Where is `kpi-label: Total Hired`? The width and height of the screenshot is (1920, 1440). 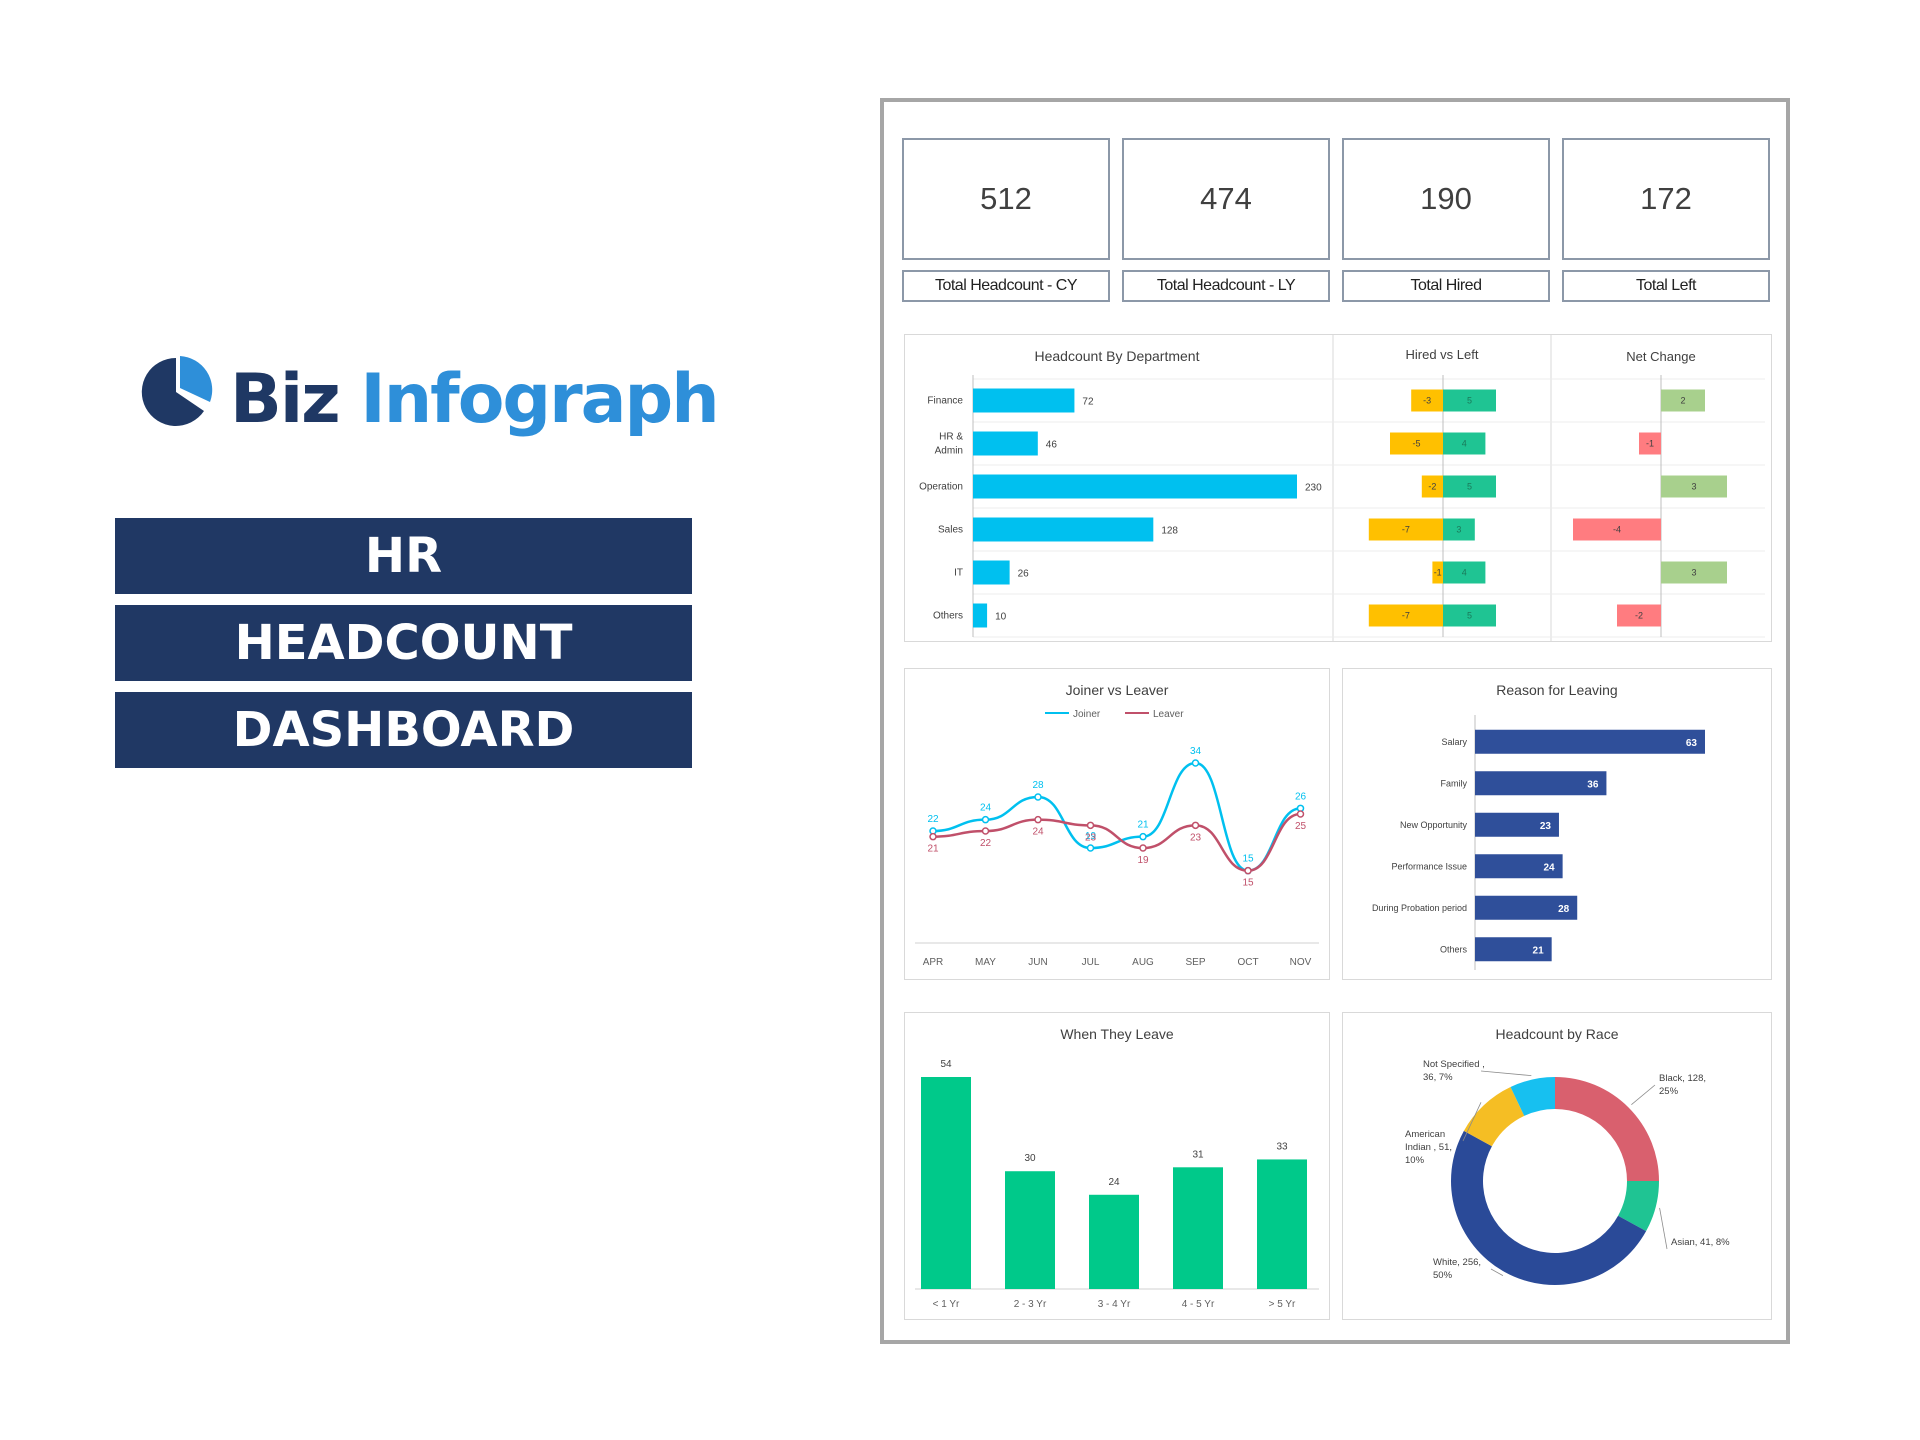 kpi-label: Total Hired is located at coordinates (1446, 286).